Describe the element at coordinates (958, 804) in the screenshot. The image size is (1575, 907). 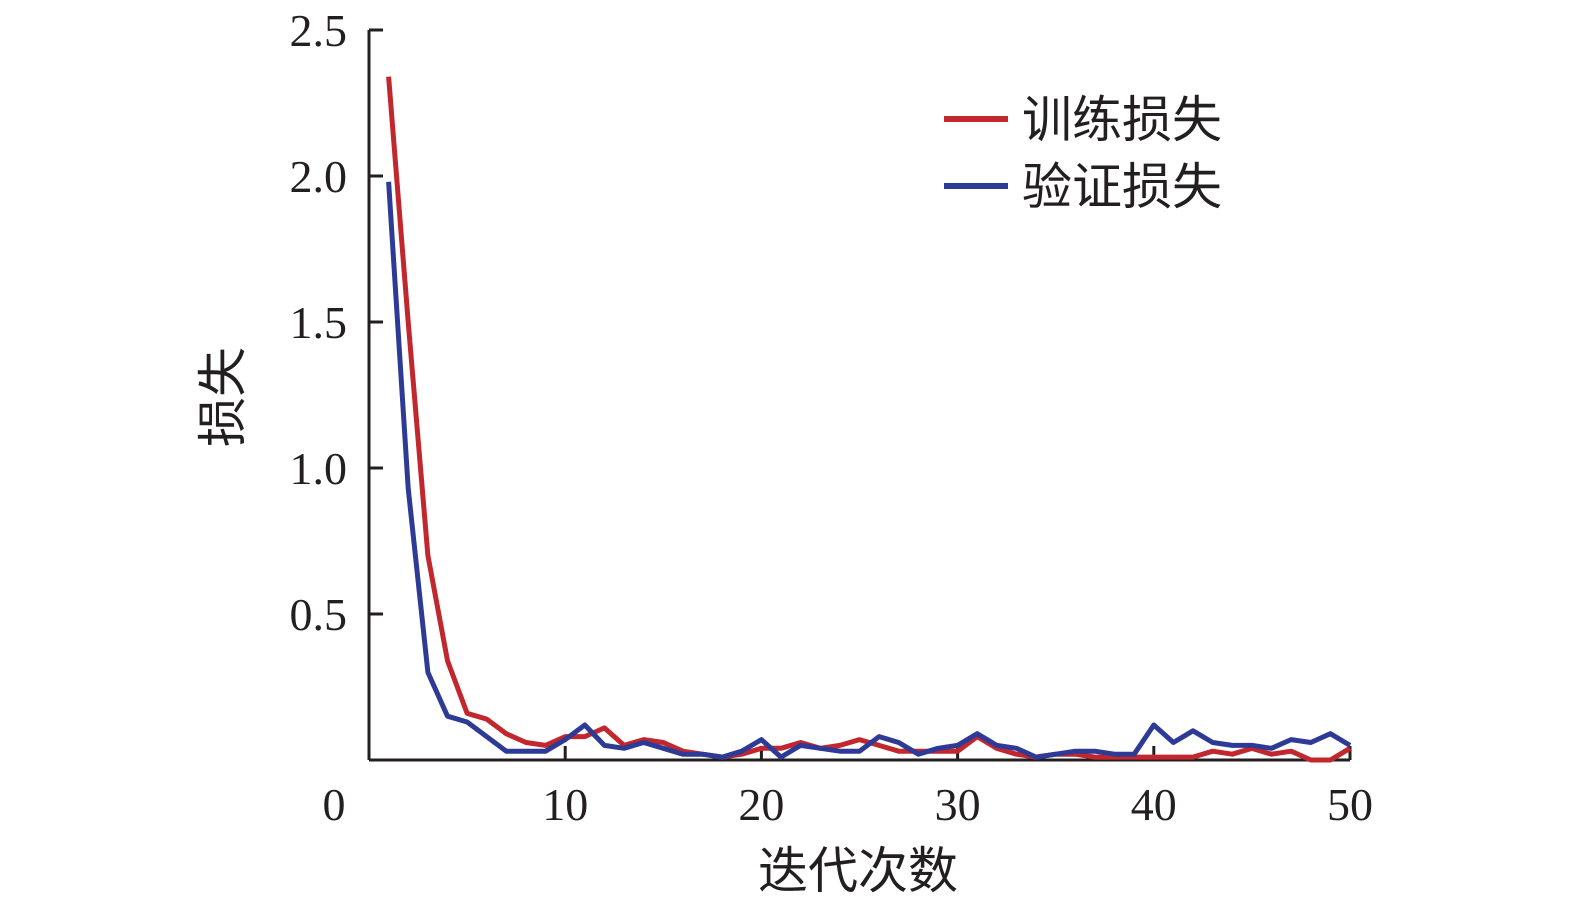
I see `x-tick-label: 30` at that location.